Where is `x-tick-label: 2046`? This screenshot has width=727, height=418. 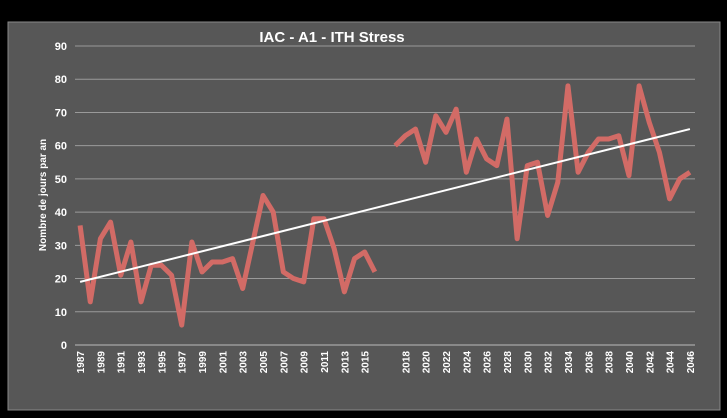 x-tick-label: 2046 is located at coordinates (691, 362).